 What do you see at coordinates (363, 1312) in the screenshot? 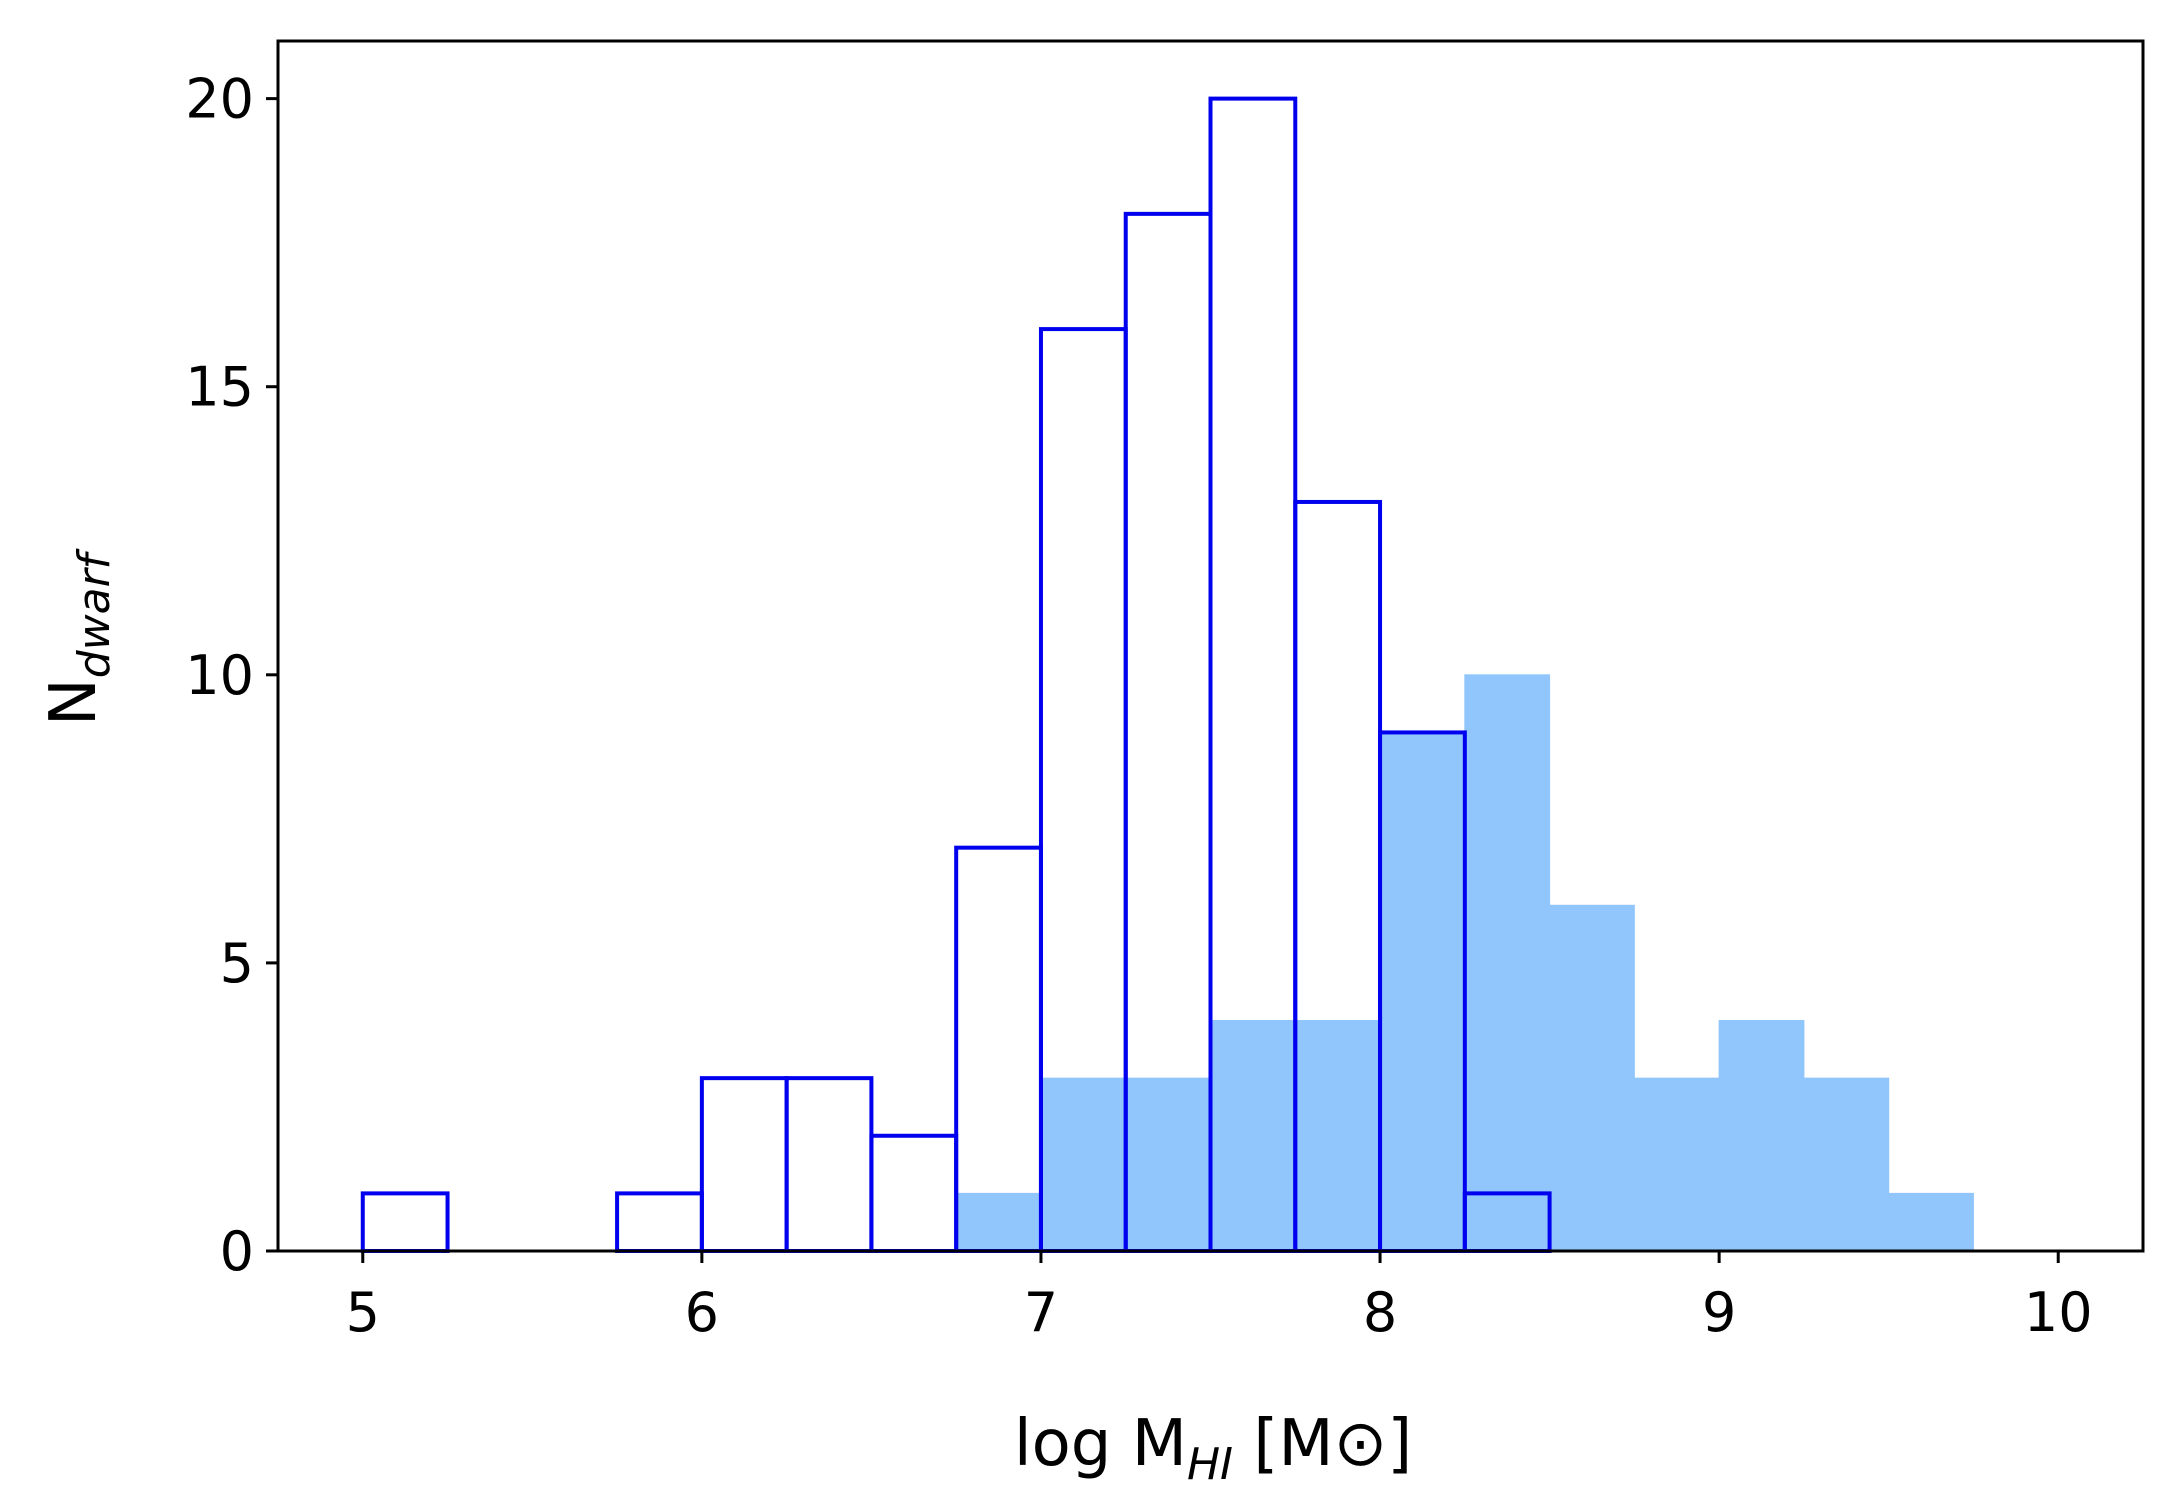
I see `x-tick-label: 5` at bounding box center [363, 1312].